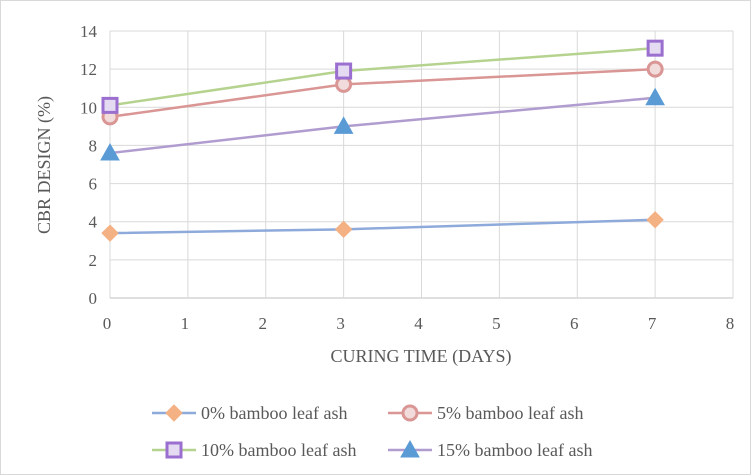 This screenshot has width=751, height=476. What do you see at coordinates (93, 222) in the screenshot?
I see `y-tick-label: 4` at bounding box center [93, 222].